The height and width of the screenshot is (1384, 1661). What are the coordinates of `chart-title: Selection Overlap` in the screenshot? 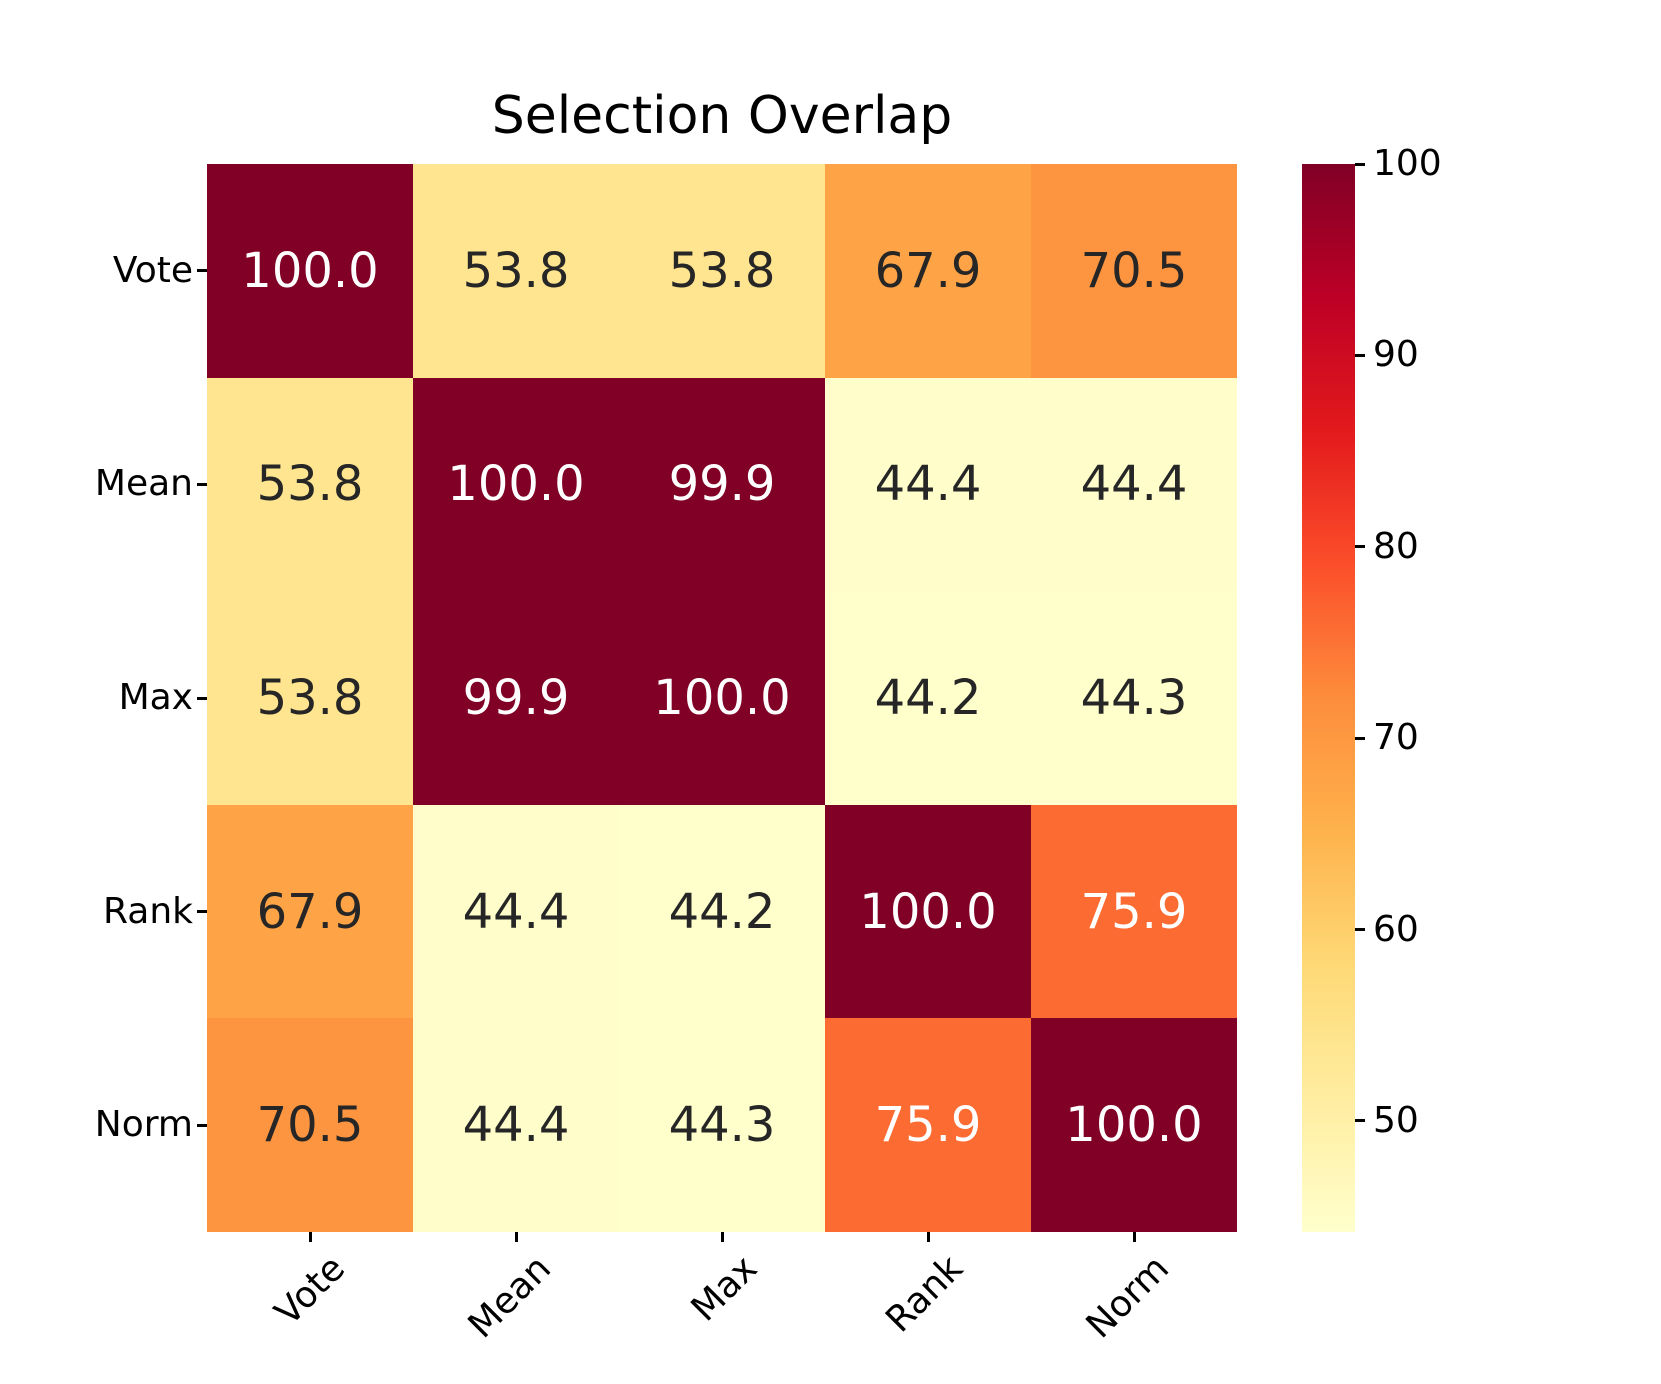 It's located at (722, 116).